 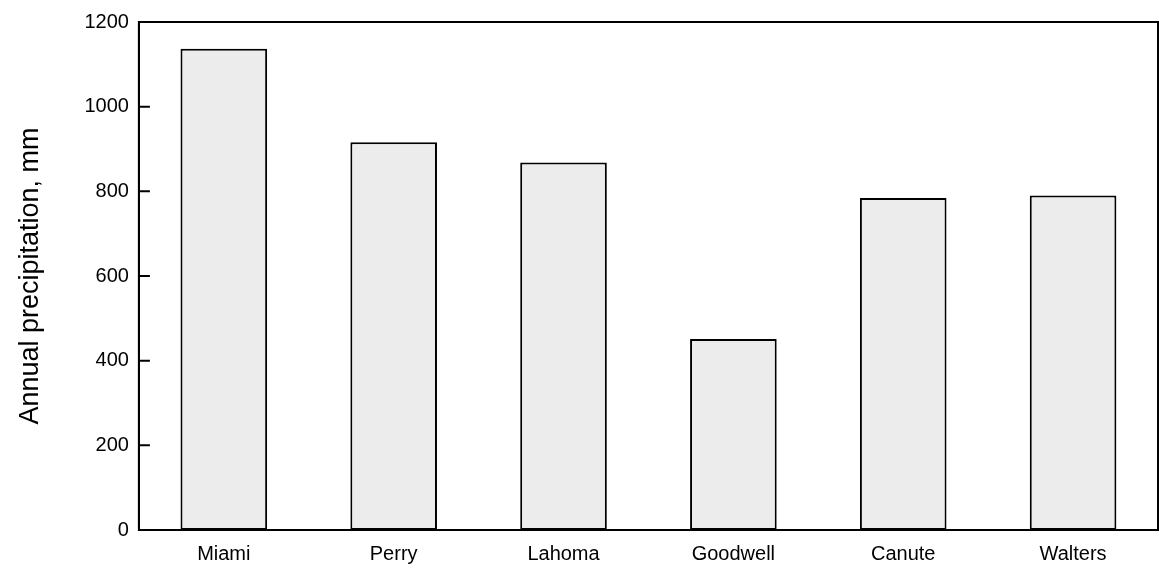 I want to click on x-tick-label: Perry, so click(x=393, y=552).